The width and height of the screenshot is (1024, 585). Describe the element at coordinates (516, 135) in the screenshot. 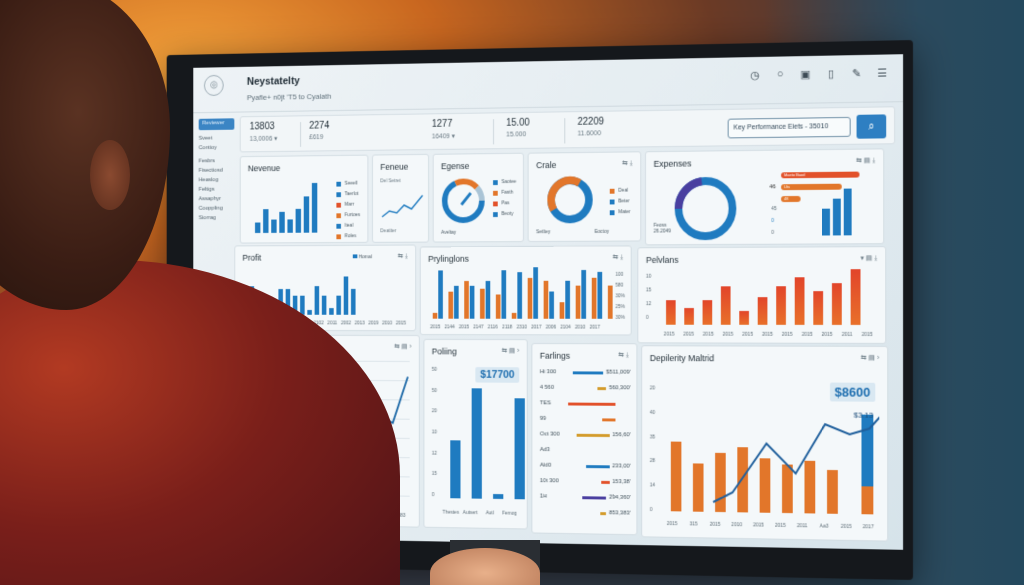

I see `kpi-sub: 15.000` at that location.